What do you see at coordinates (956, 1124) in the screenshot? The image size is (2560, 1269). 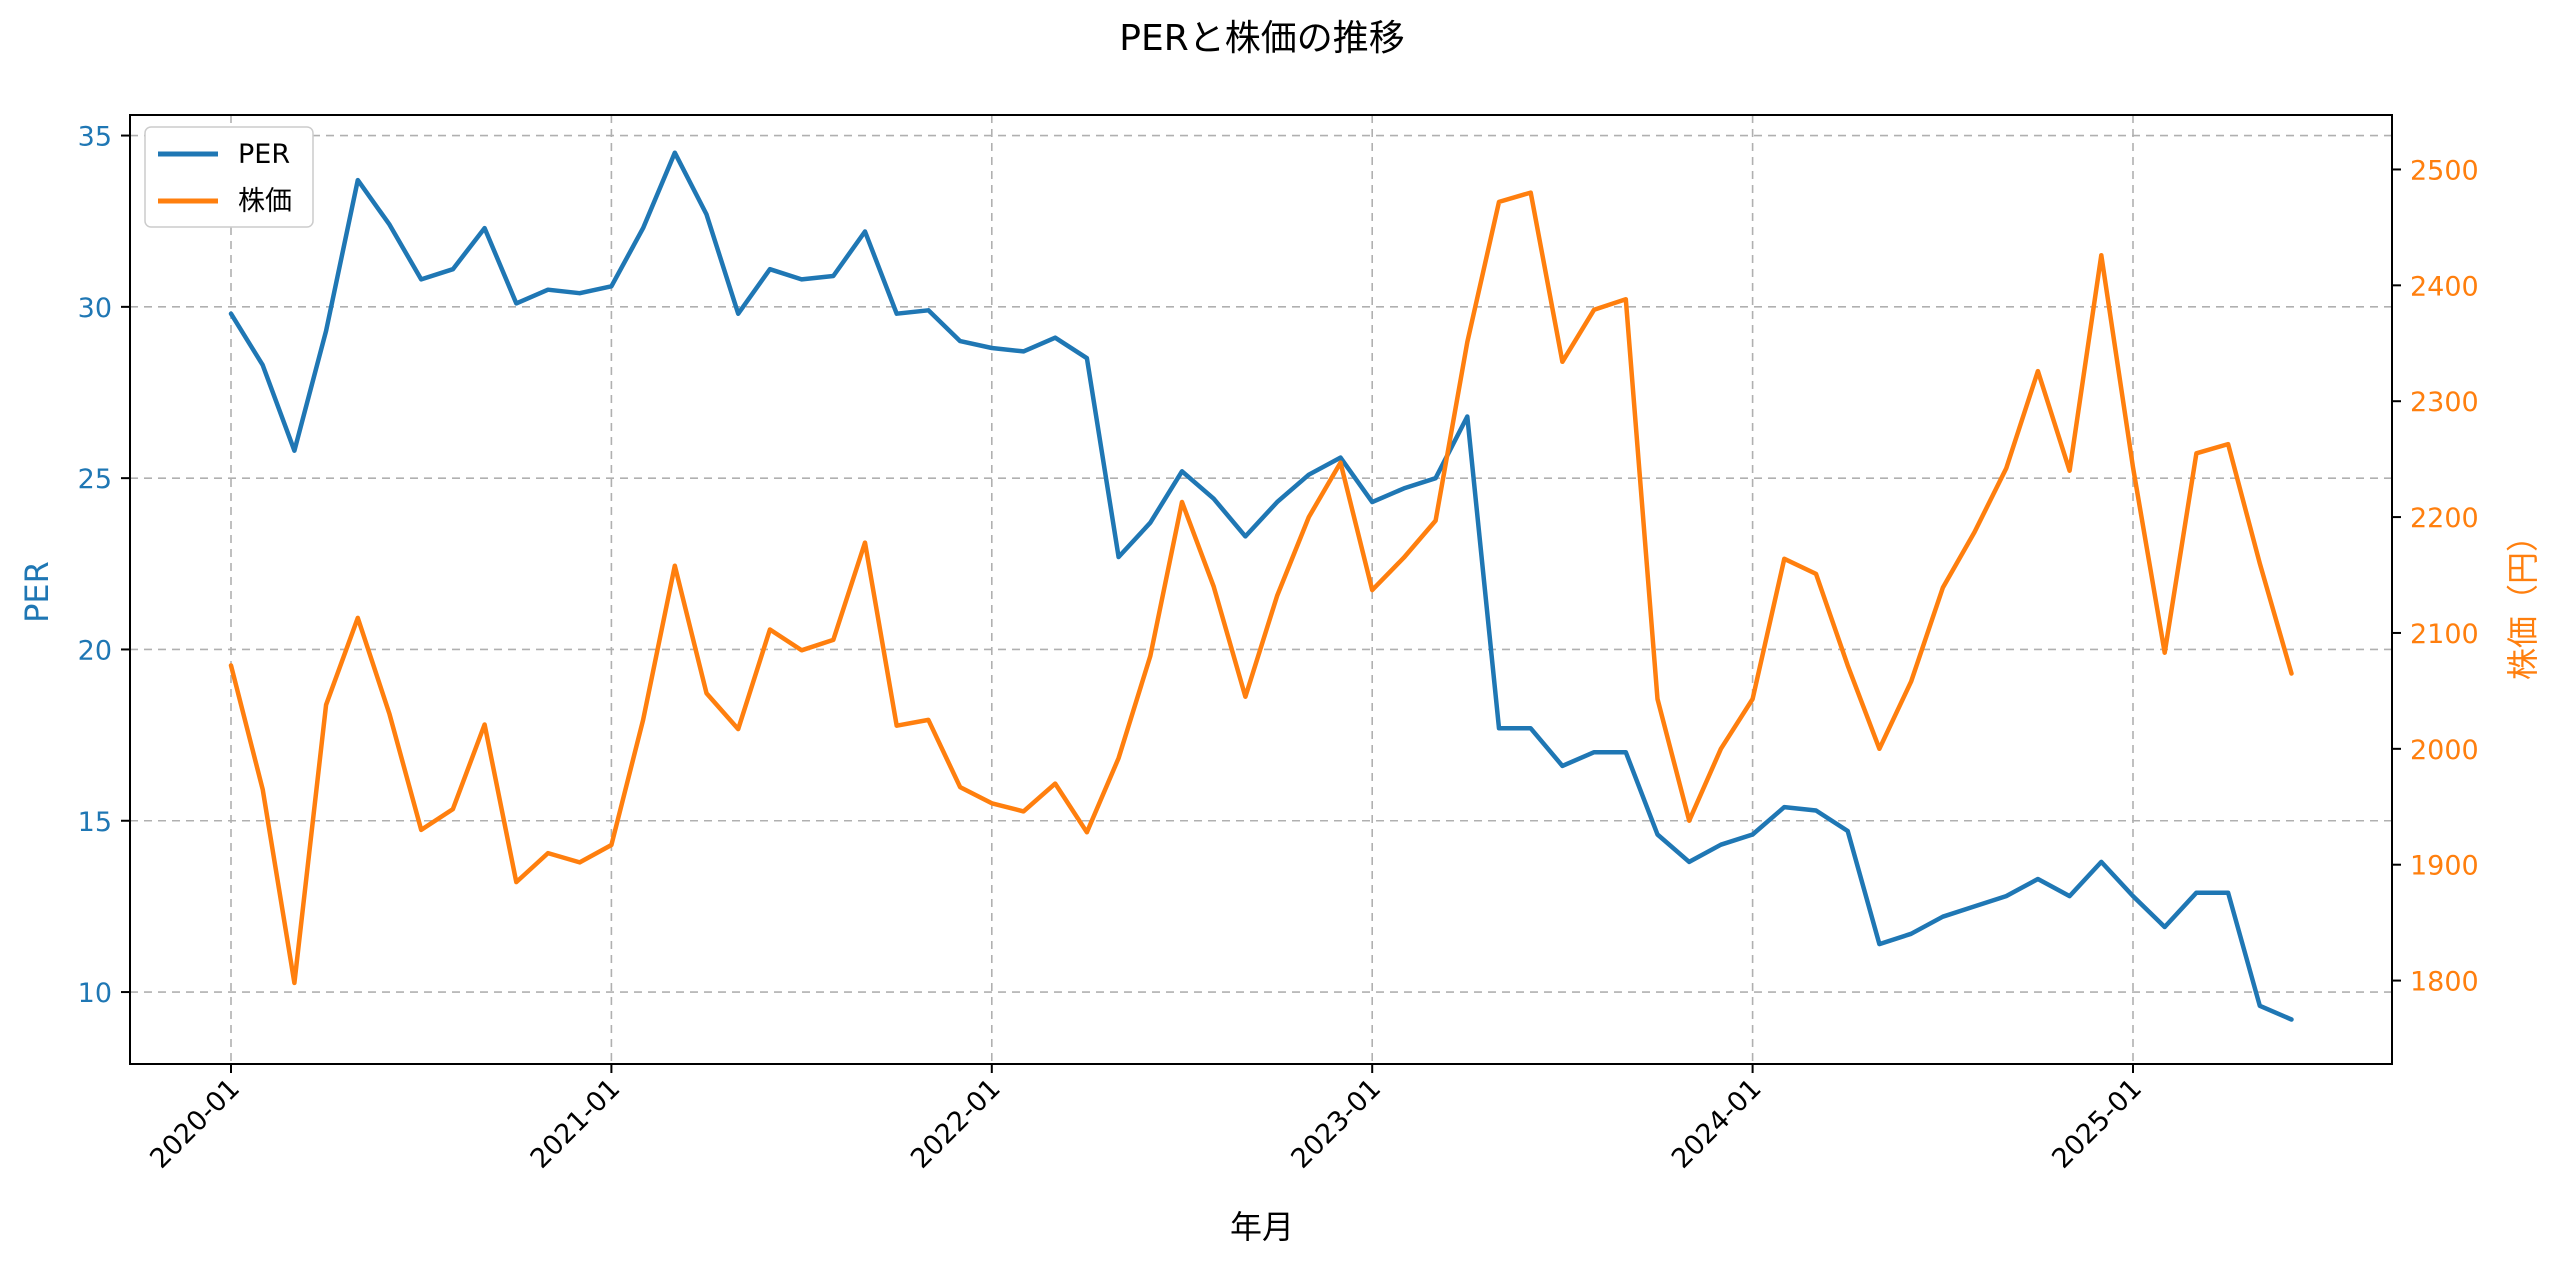 I see `x-tick-label: 2022-01` at bounding box center [956, 1124].